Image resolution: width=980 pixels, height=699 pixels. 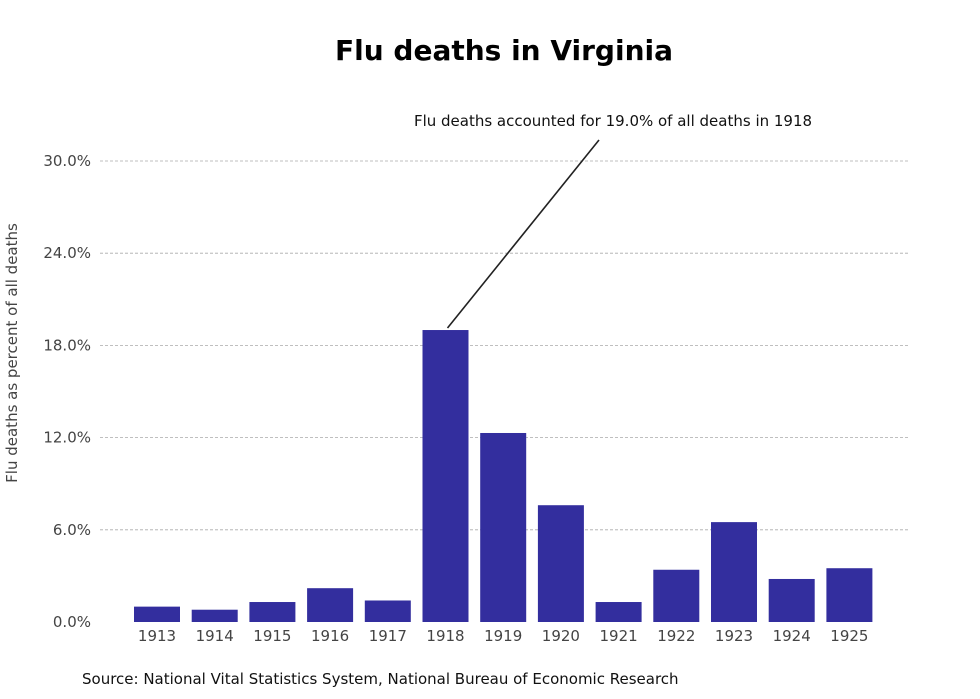 I want to click on x-tick-label: 1914, so click(x=215, y=636).